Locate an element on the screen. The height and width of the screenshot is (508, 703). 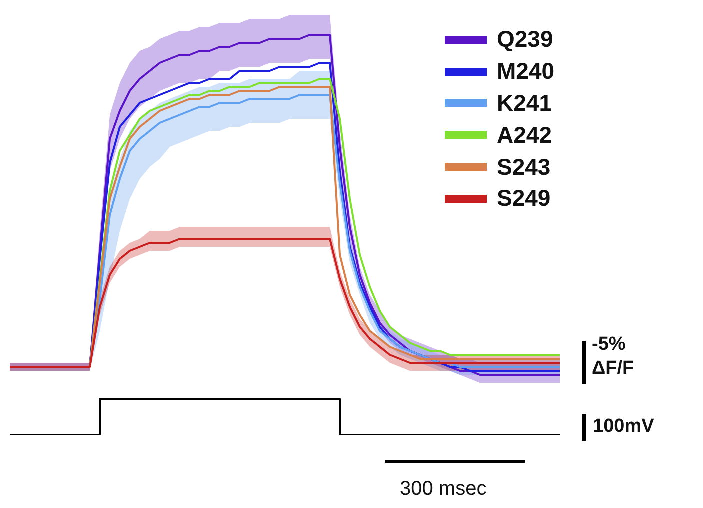
legend-label: A242 is located at coordinates (524, 135).